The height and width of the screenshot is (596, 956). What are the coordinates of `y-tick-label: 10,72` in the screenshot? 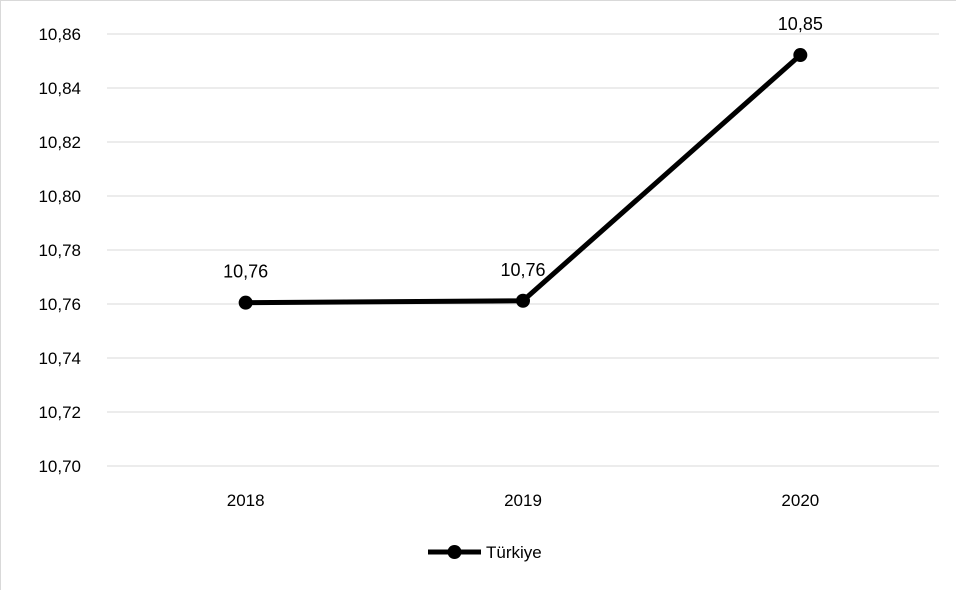 It's located at (59, 412).